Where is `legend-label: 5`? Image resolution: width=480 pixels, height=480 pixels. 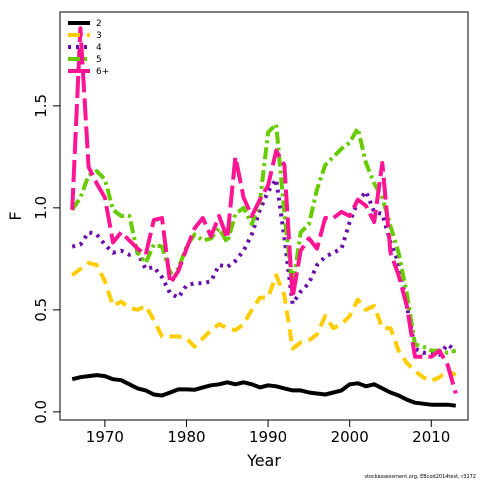
legend-label: 5 is located at coordinates (99, 60).